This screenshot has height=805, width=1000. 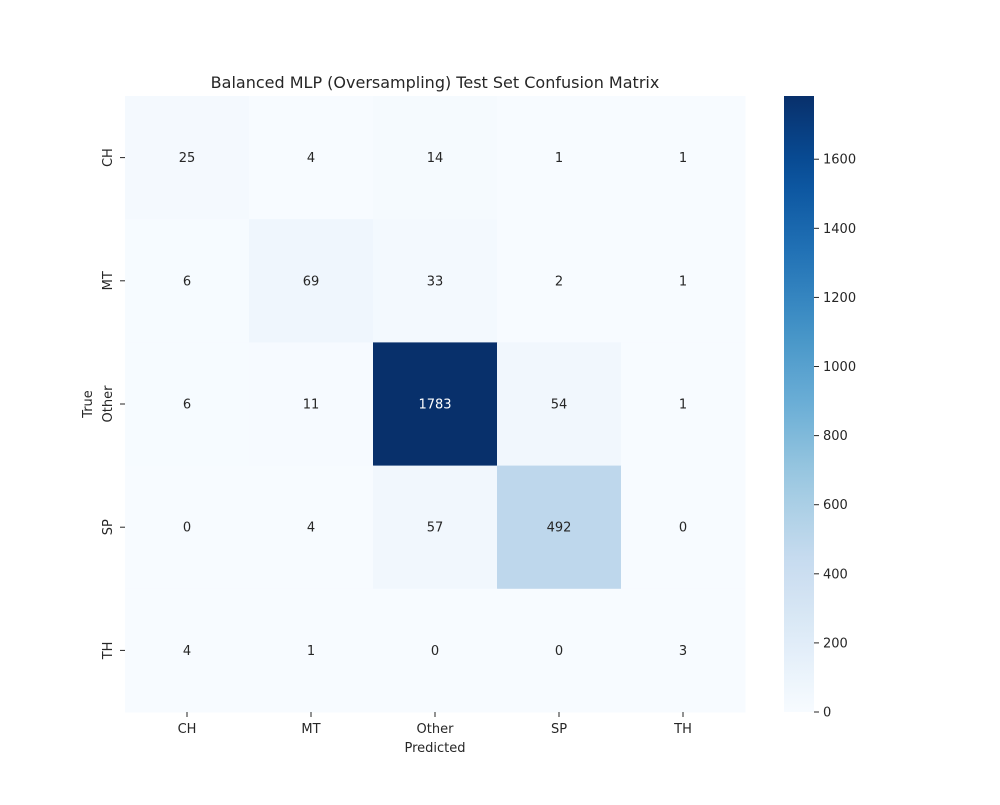 I want to click on colorbar-tick-label-1400: 1400, so click(x=839, y=229).